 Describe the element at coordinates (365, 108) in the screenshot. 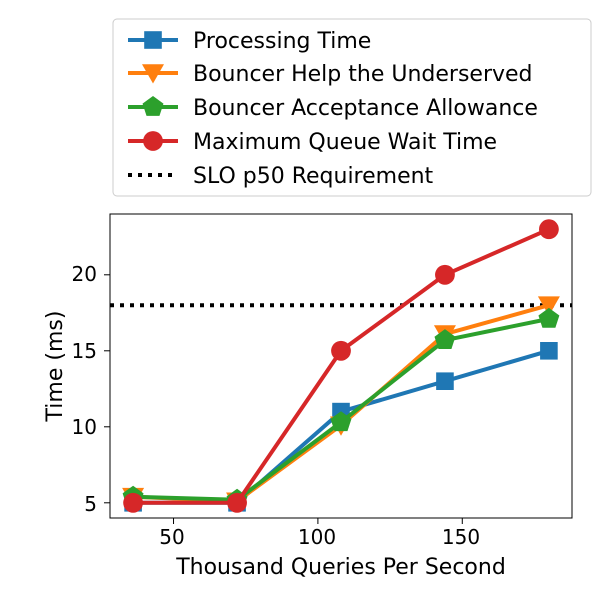

I see `legend-label-bouncer-acceptance: Bouncer Acceptance Allowance` at that location.